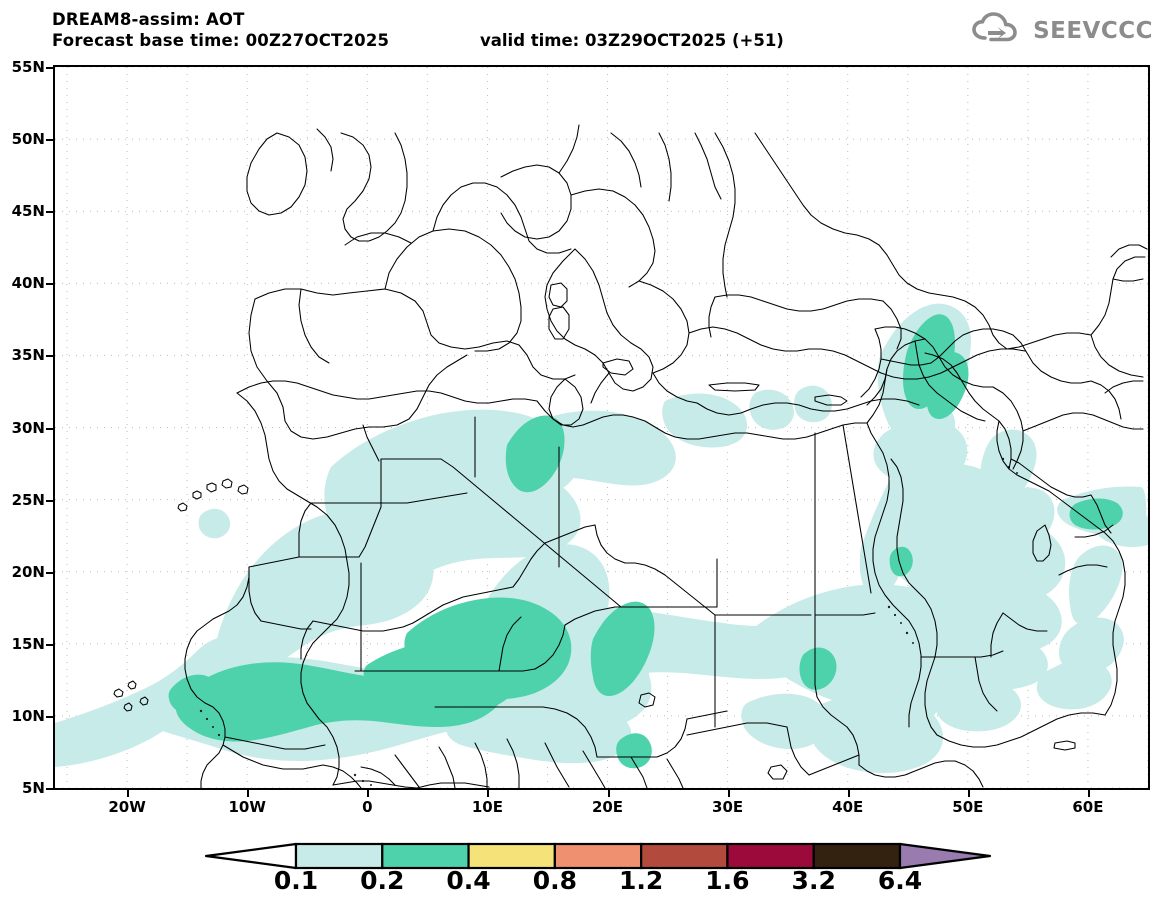 This screenshot has width=1165, height=905. I want to click on colorbar-tick-label: 1.2, so click(641, 880).